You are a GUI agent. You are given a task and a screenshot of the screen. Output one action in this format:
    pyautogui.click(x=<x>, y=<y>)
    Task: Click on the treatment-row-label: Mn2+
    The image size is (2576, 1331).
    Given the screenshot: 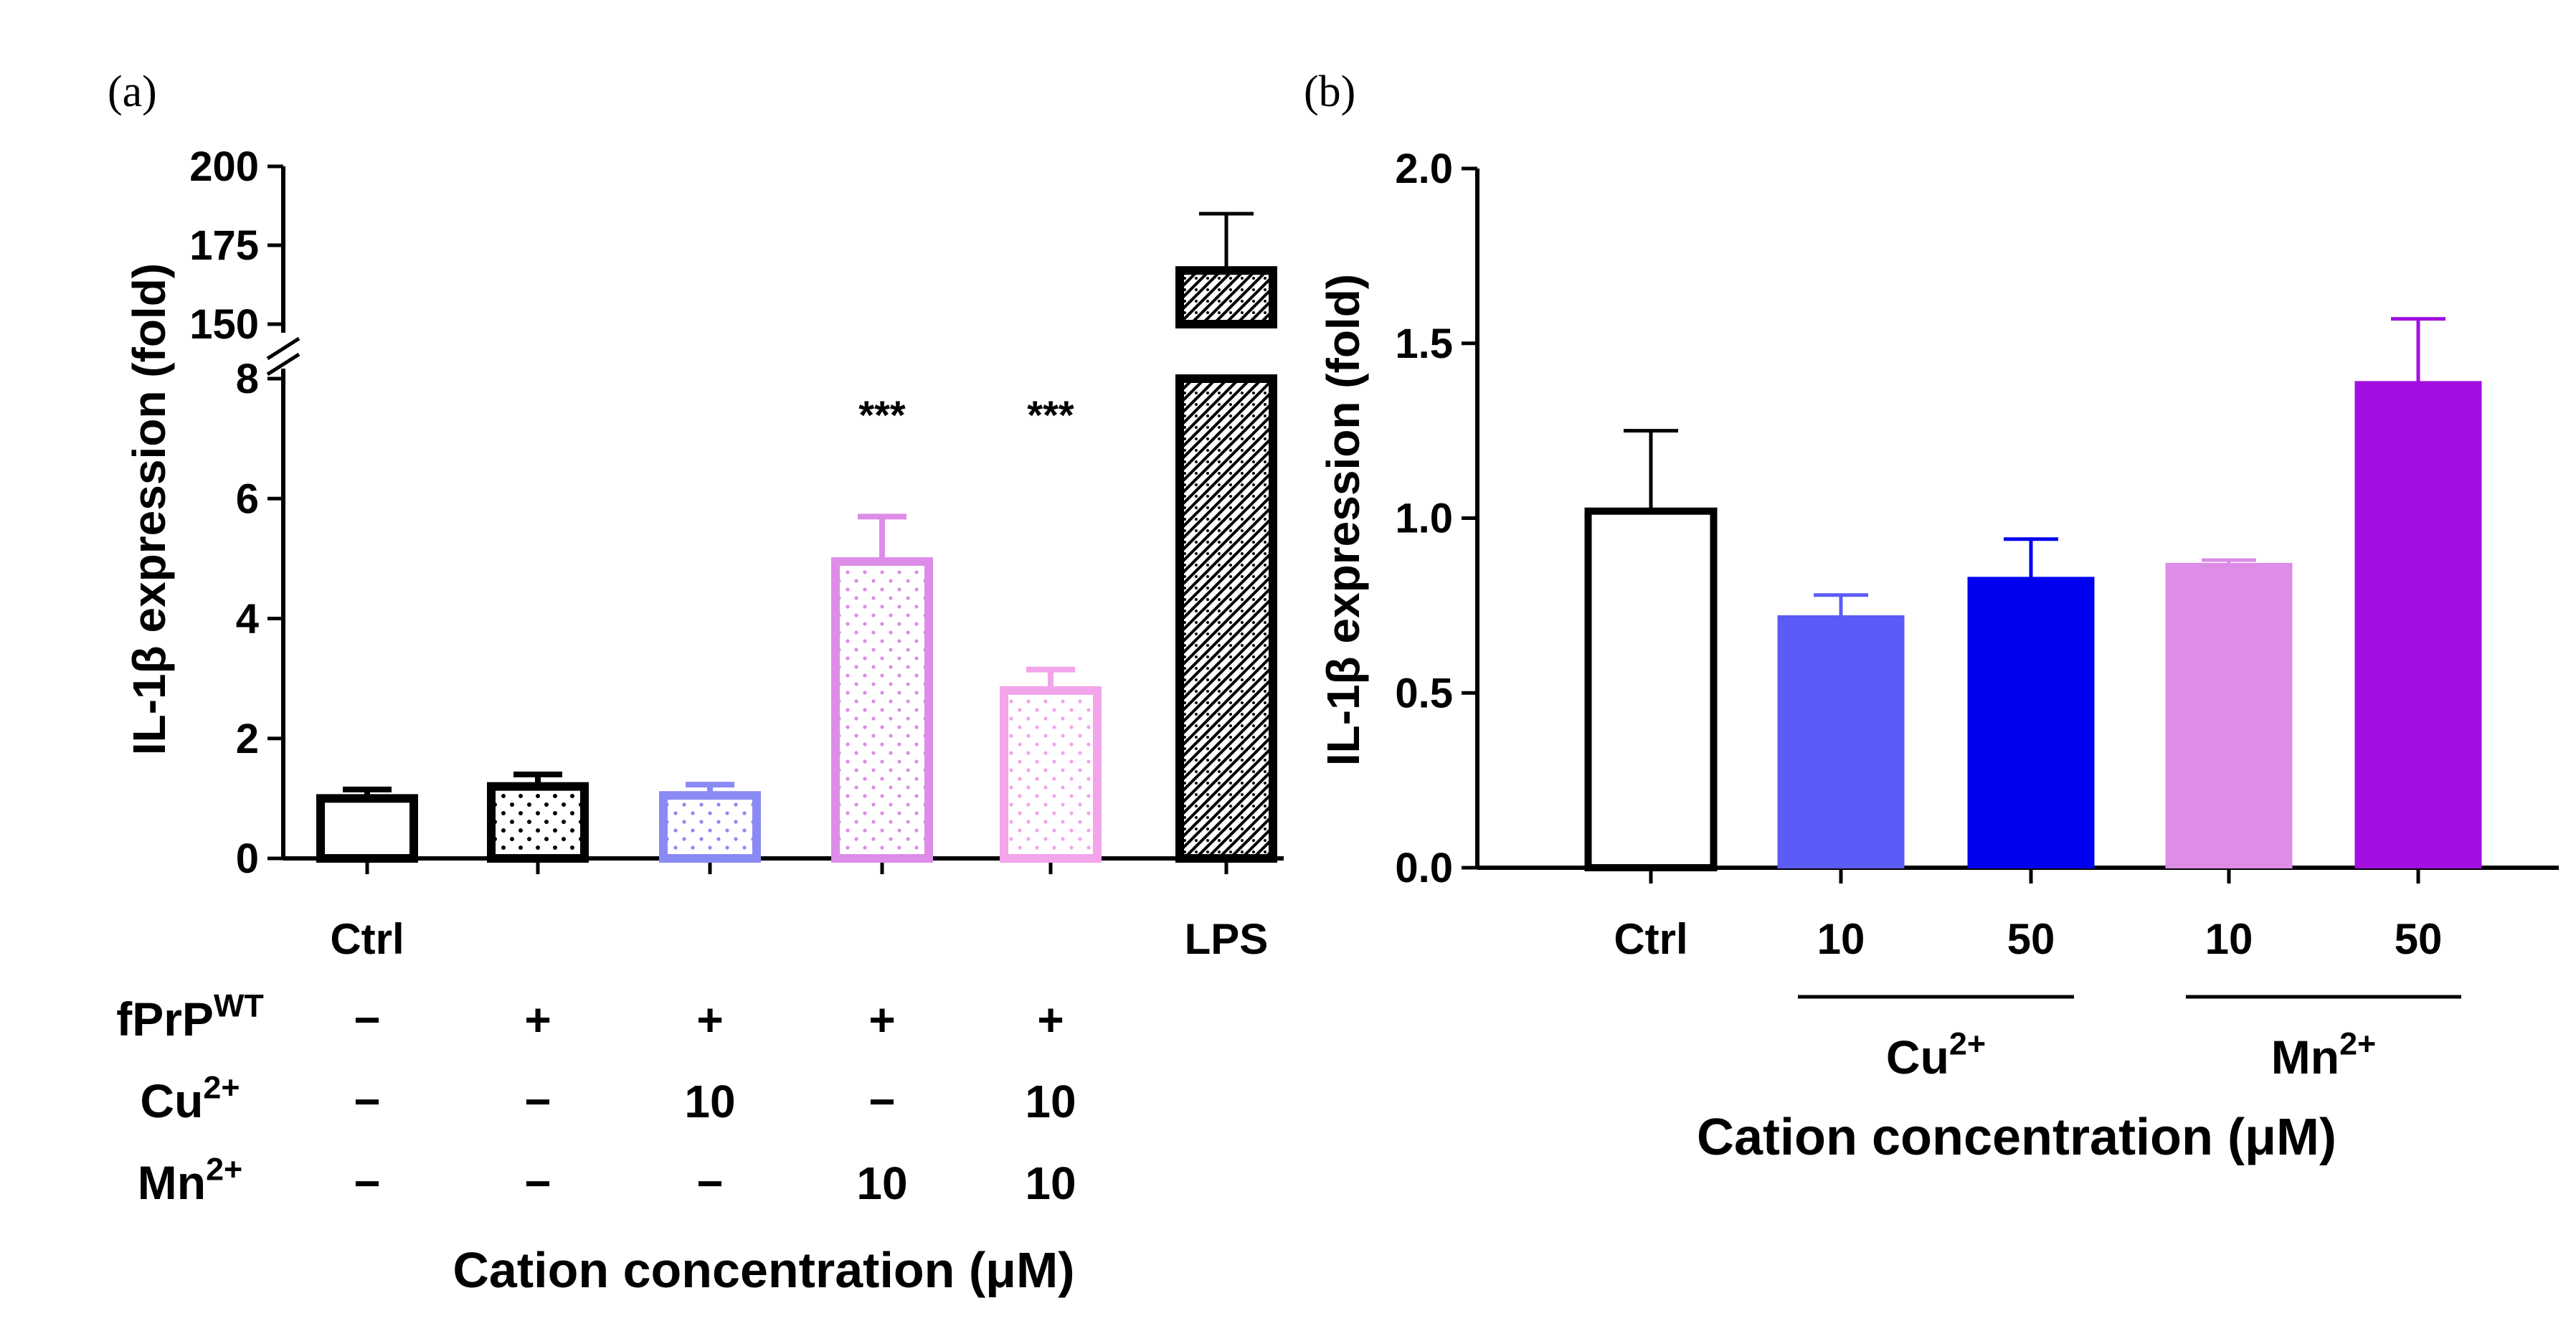 What is the action you would take?
    pyautogui.click(x=190, y=1180)
    